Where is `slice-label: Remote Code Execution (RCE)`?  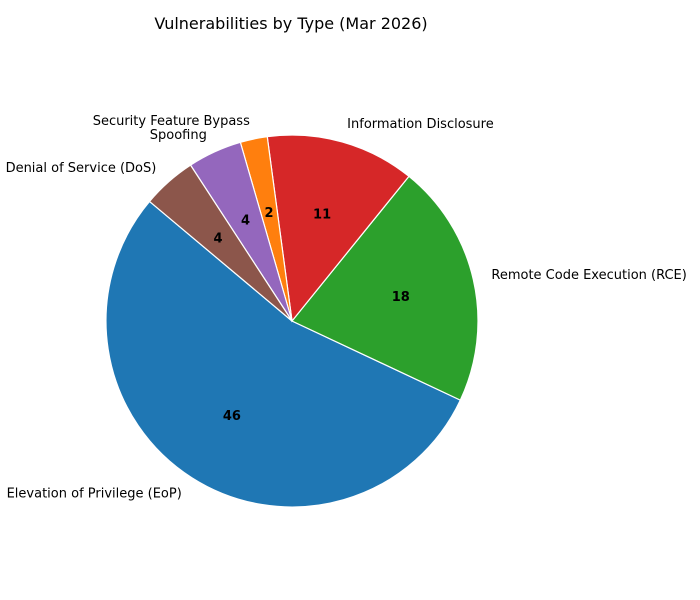
slice-label: Remote Code Execution (RCE) is located at coordinates (588, 275).